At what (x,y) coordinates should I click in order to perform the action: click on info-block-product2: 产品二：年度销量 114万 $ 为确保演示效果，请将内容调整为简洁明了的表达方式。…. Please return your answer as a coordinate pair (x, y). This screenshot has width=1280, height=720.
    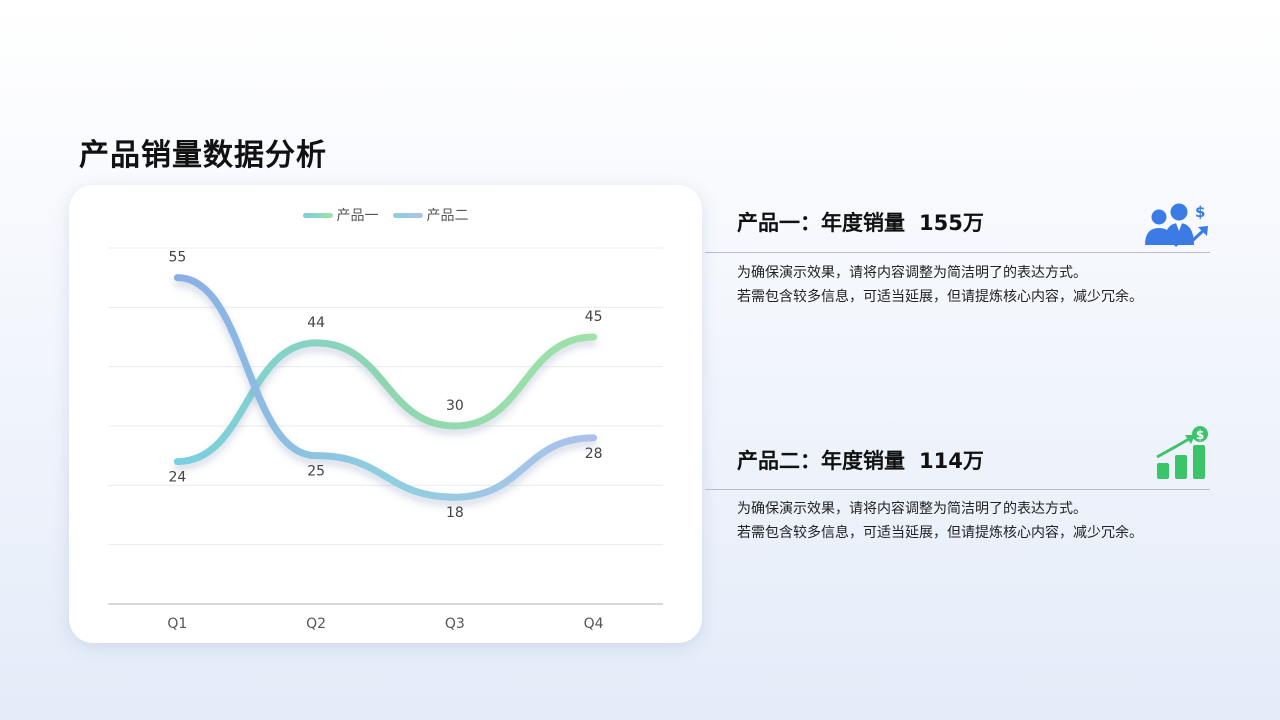
    Looking at the image, I should click on (957, 490).